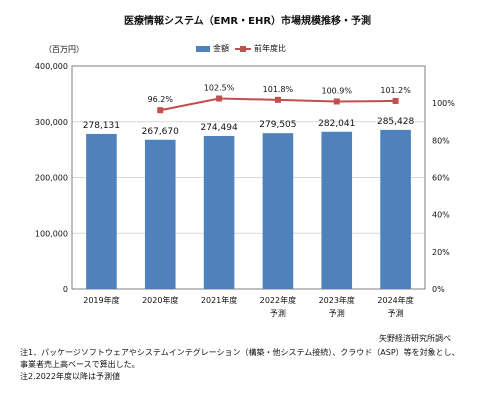 This screenshot has height=400, width=495. I want to click on y-right-tick-label: 40%, so click(441, 215).